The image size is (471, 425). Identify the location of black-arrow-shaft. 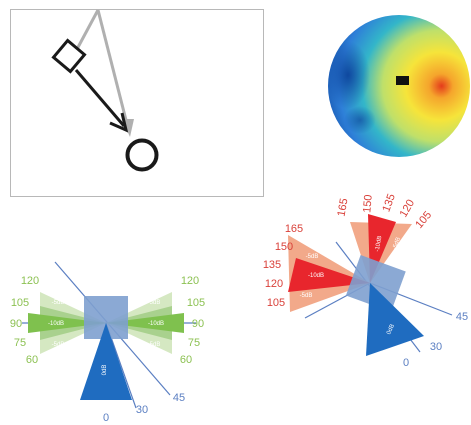
(100, 98).